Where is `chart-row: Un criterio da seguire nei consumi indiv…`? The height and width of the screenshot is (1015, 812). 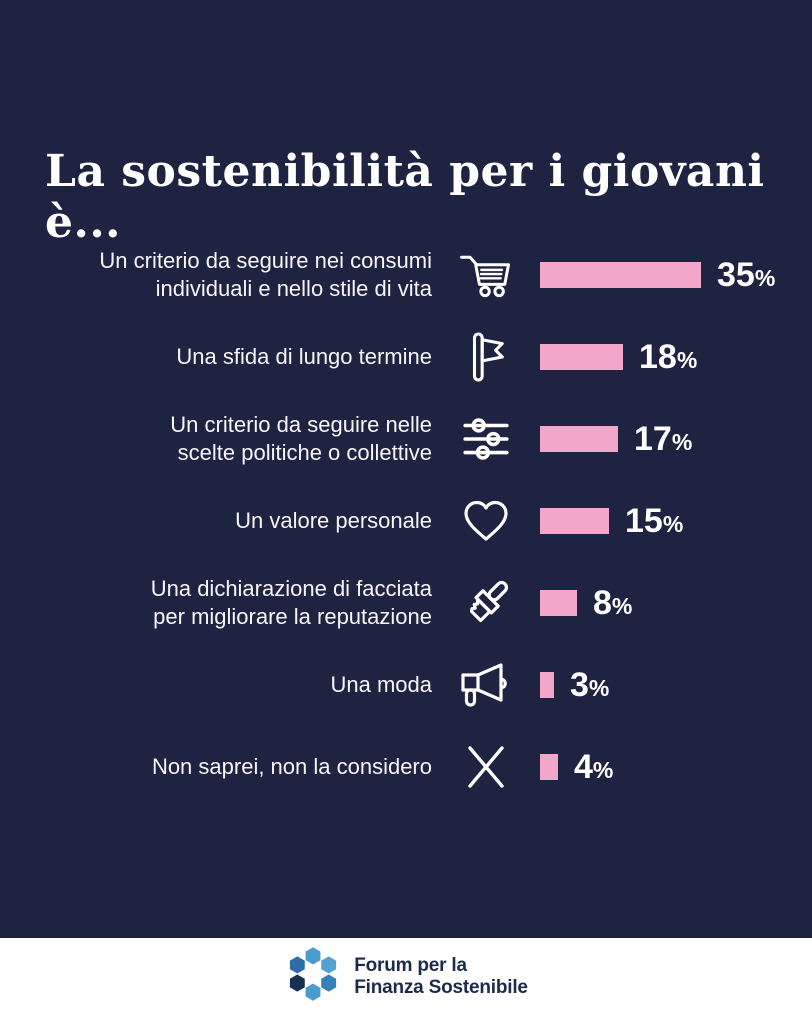
chart-row: Un criterio da seguire nei consumi indiv… is located at coordinates (406, 275).